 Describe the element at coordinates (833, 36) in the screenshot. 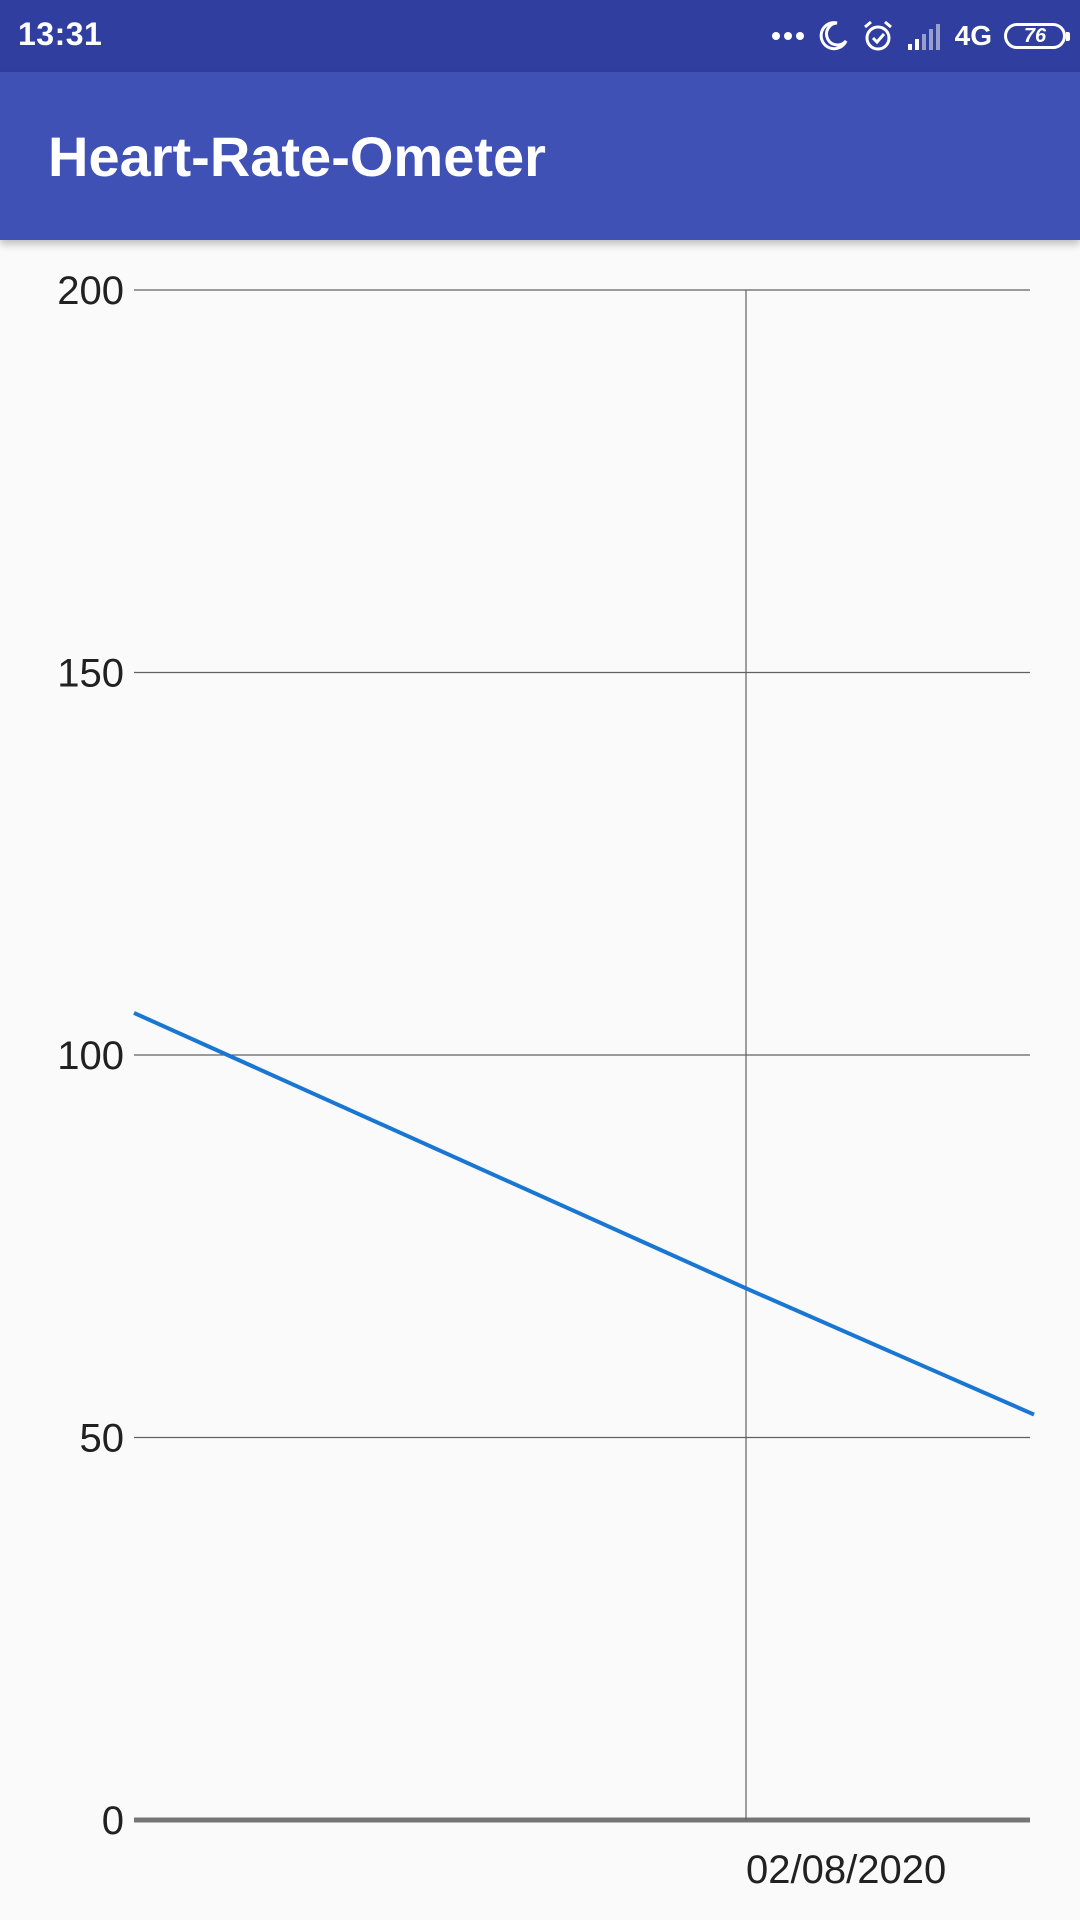

I see `moon-icon` at that location.